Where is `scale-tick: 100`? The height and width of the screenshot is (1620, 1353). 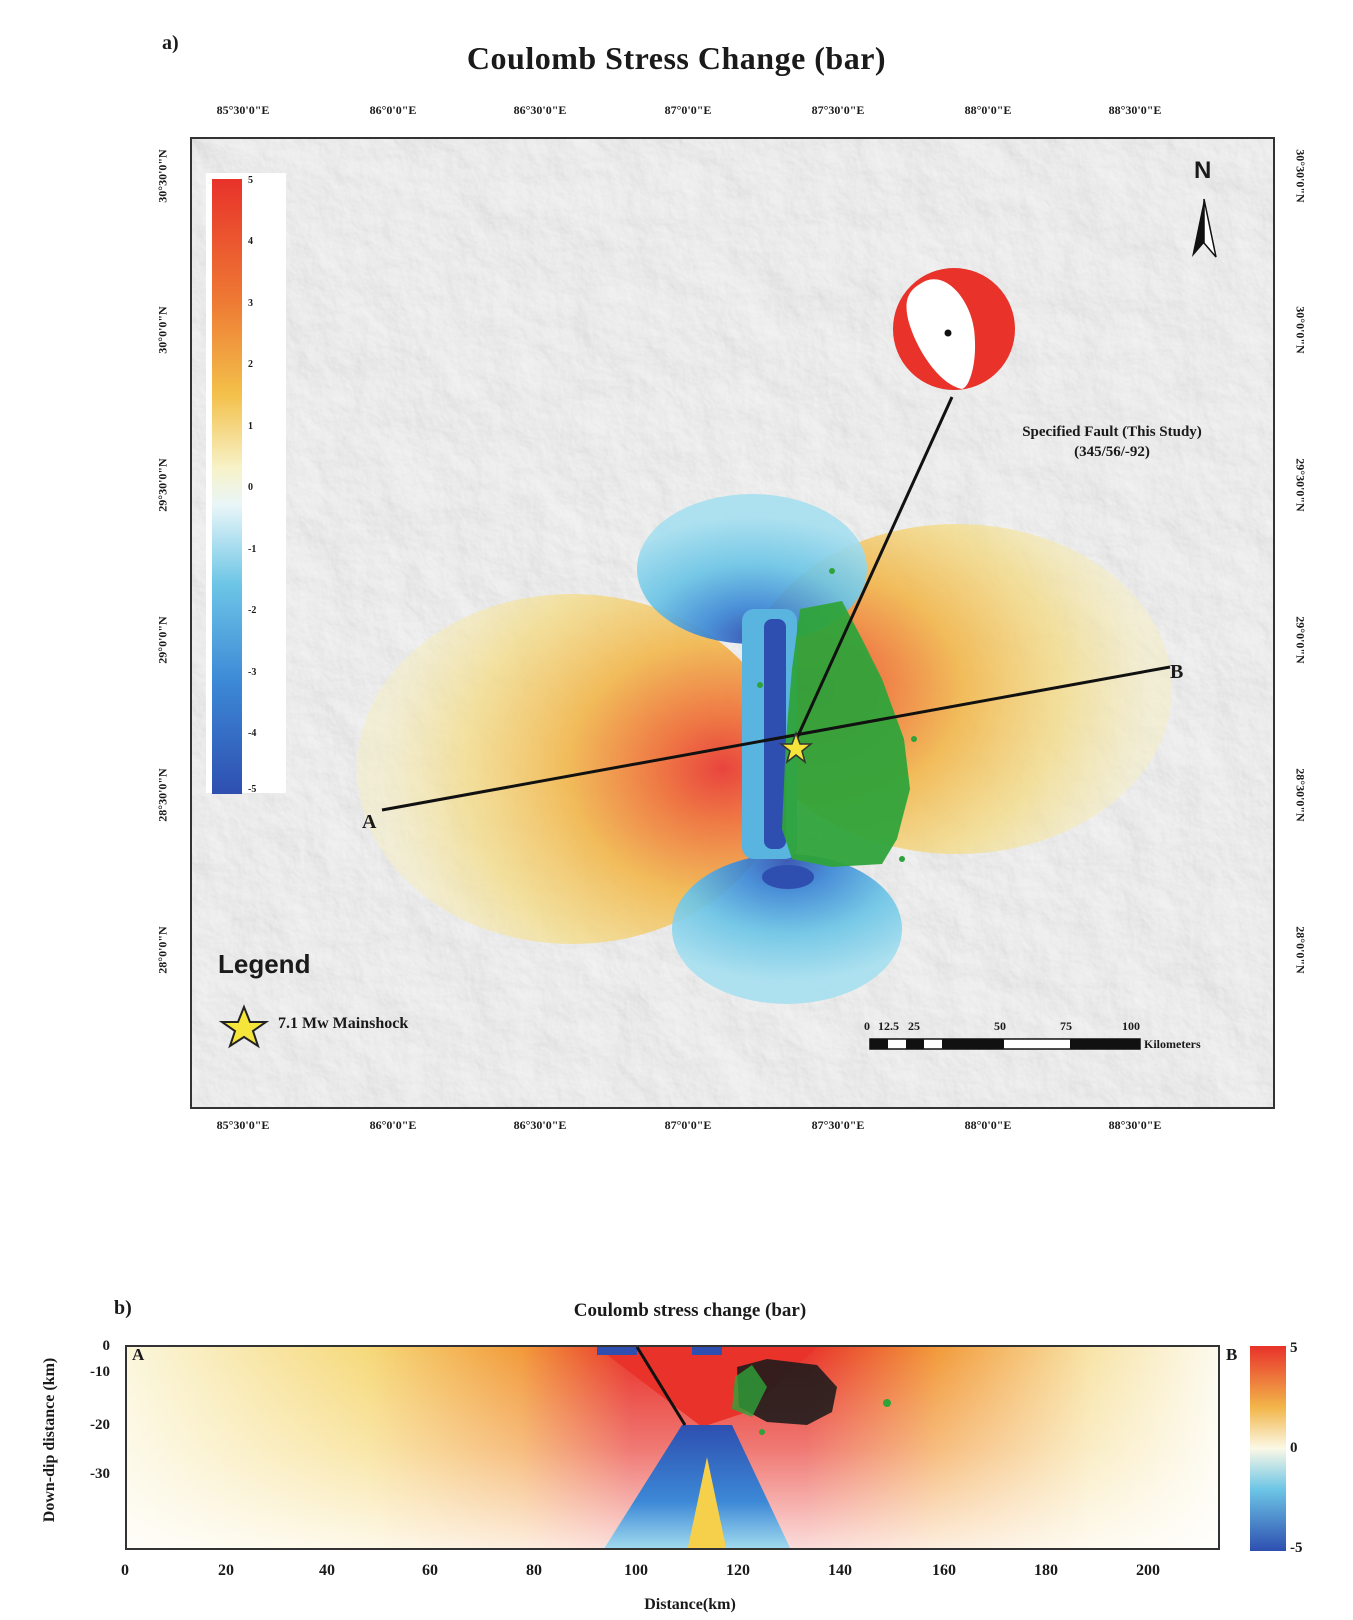 scale-tick: 100 is located at coordinates (1131, 1026).